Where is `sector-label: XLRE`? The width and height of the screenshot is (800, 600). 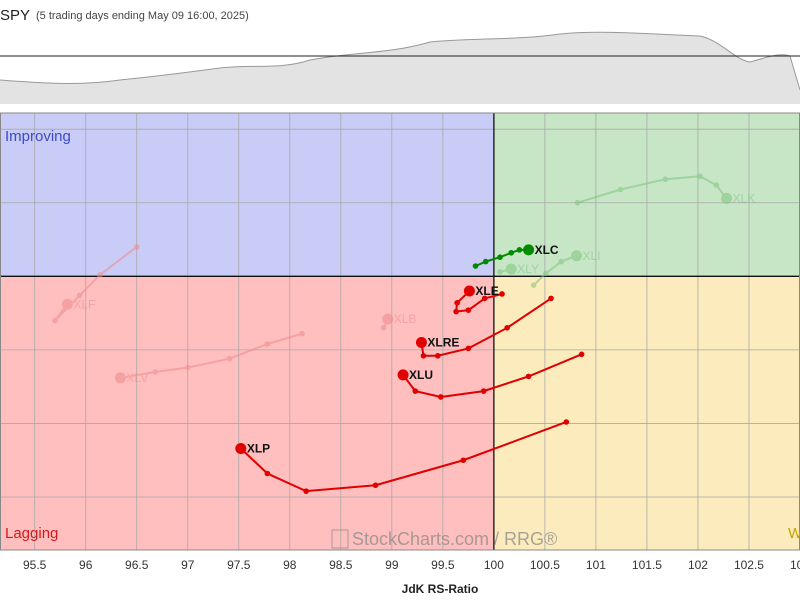
sector-label: XLRE is located at coordinates (443, 343).